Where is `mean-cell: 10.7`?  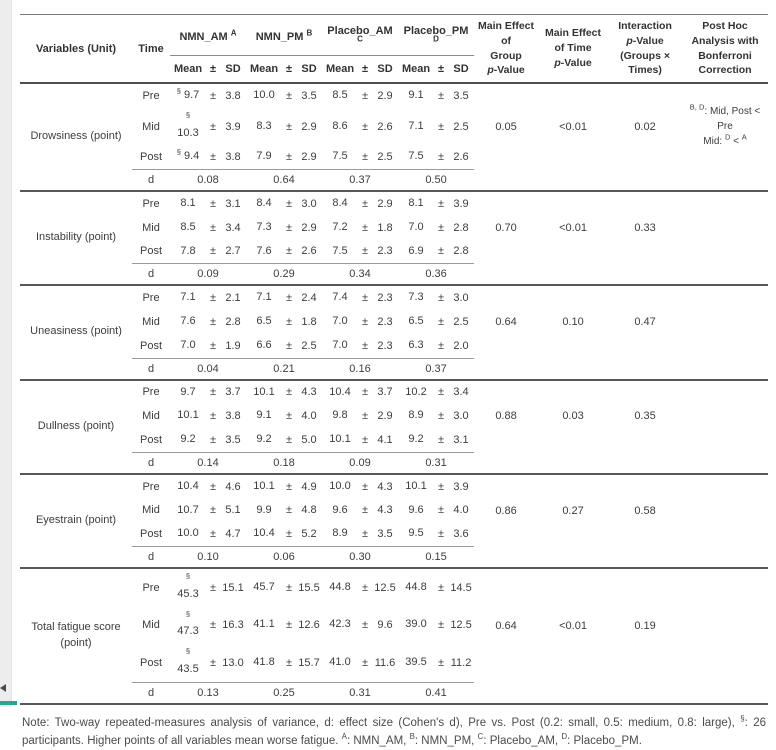
mean-cell: 10.7 is located at coordinates (188, 511).